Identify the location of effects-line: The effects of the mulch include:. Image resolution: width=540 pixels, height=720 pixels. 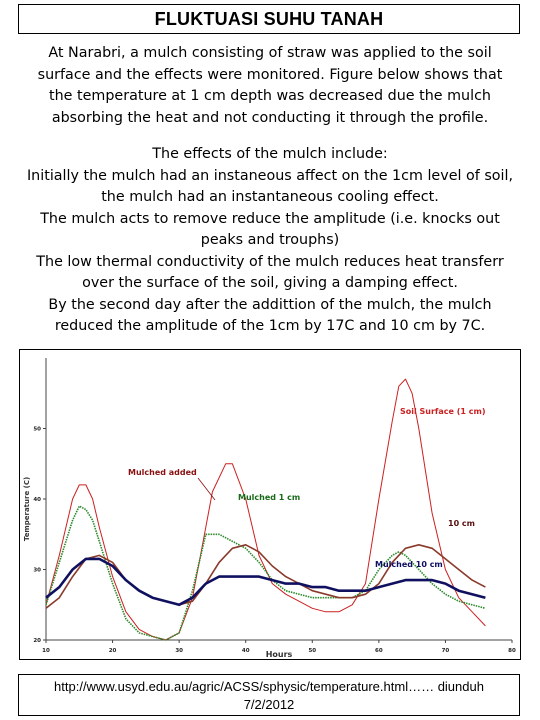
(270, 154).